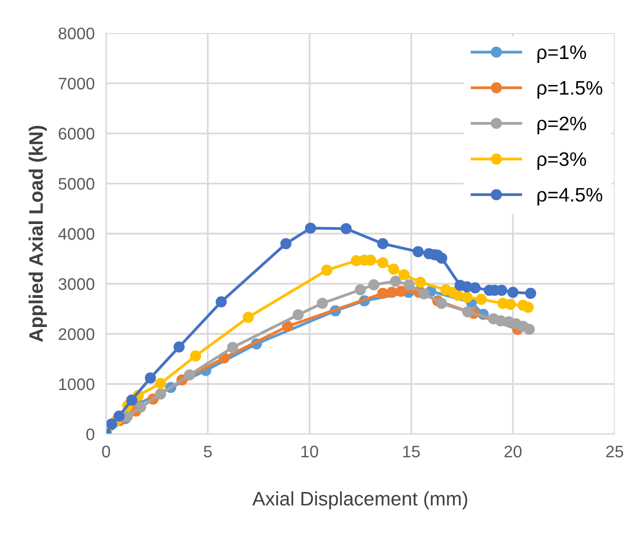  Describe the element at coordinates (76, 234) in the screenshot. I see `y-tick-label: 4000` at that location.